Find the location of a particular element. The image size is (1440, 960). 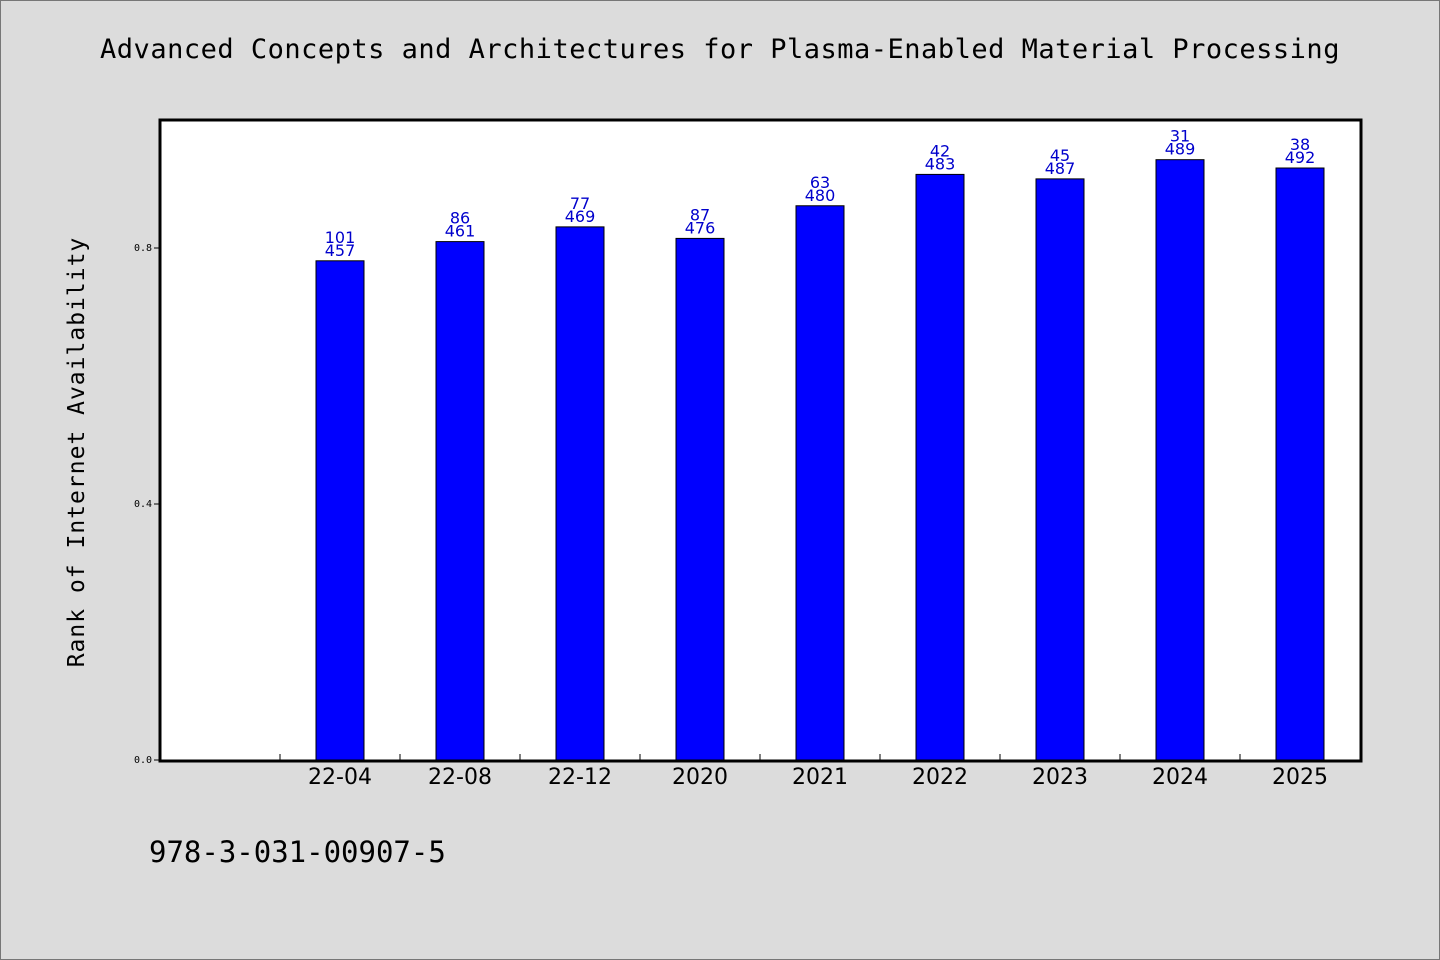

data-label-bottom: 487 is located at coordinates (1060, 168).